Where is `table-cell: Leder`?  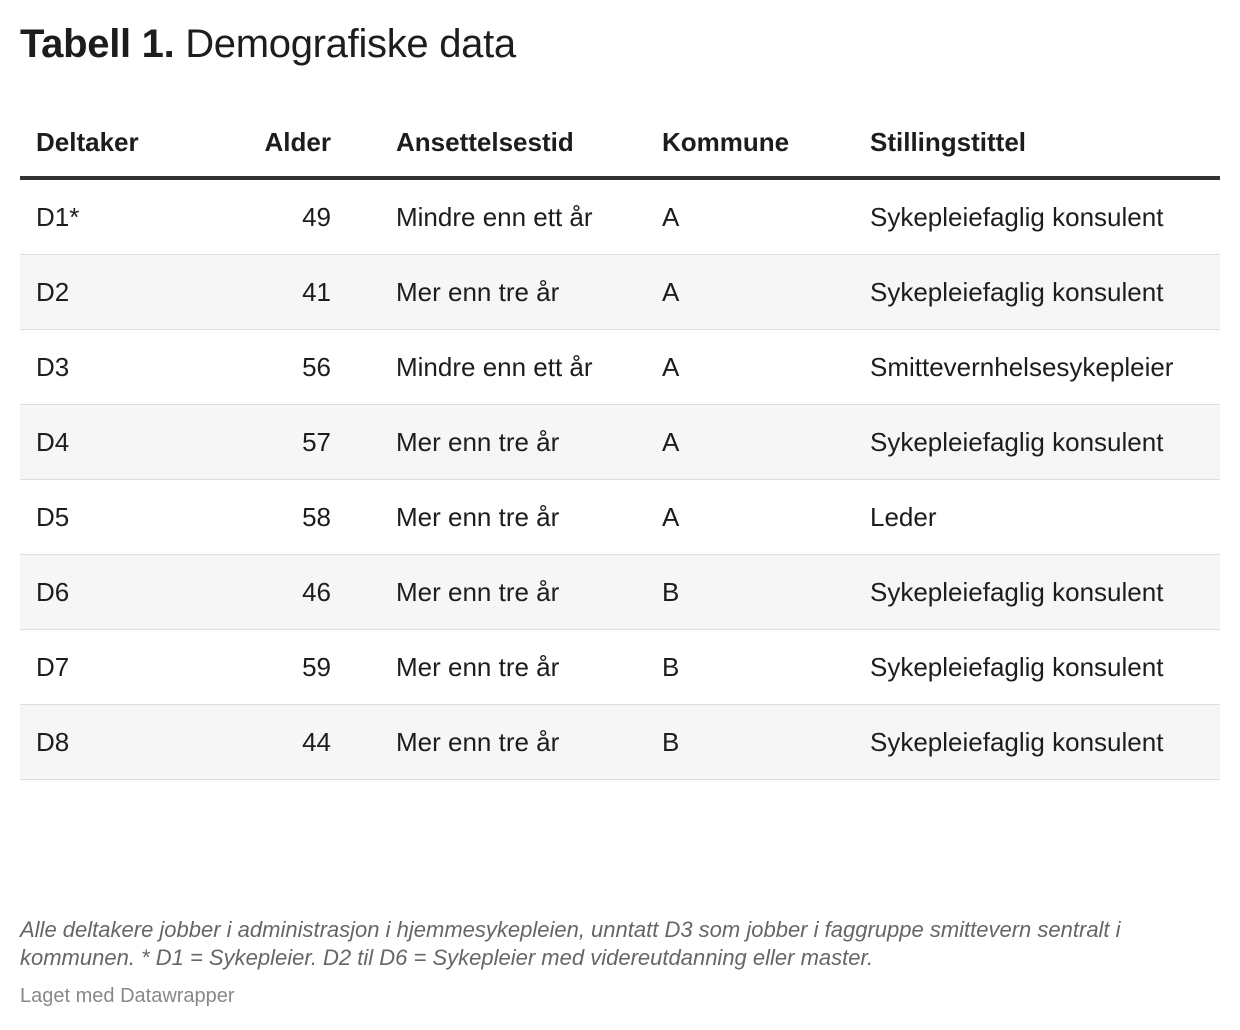 table-cell: Leder is located at coordinates (1037, 517).